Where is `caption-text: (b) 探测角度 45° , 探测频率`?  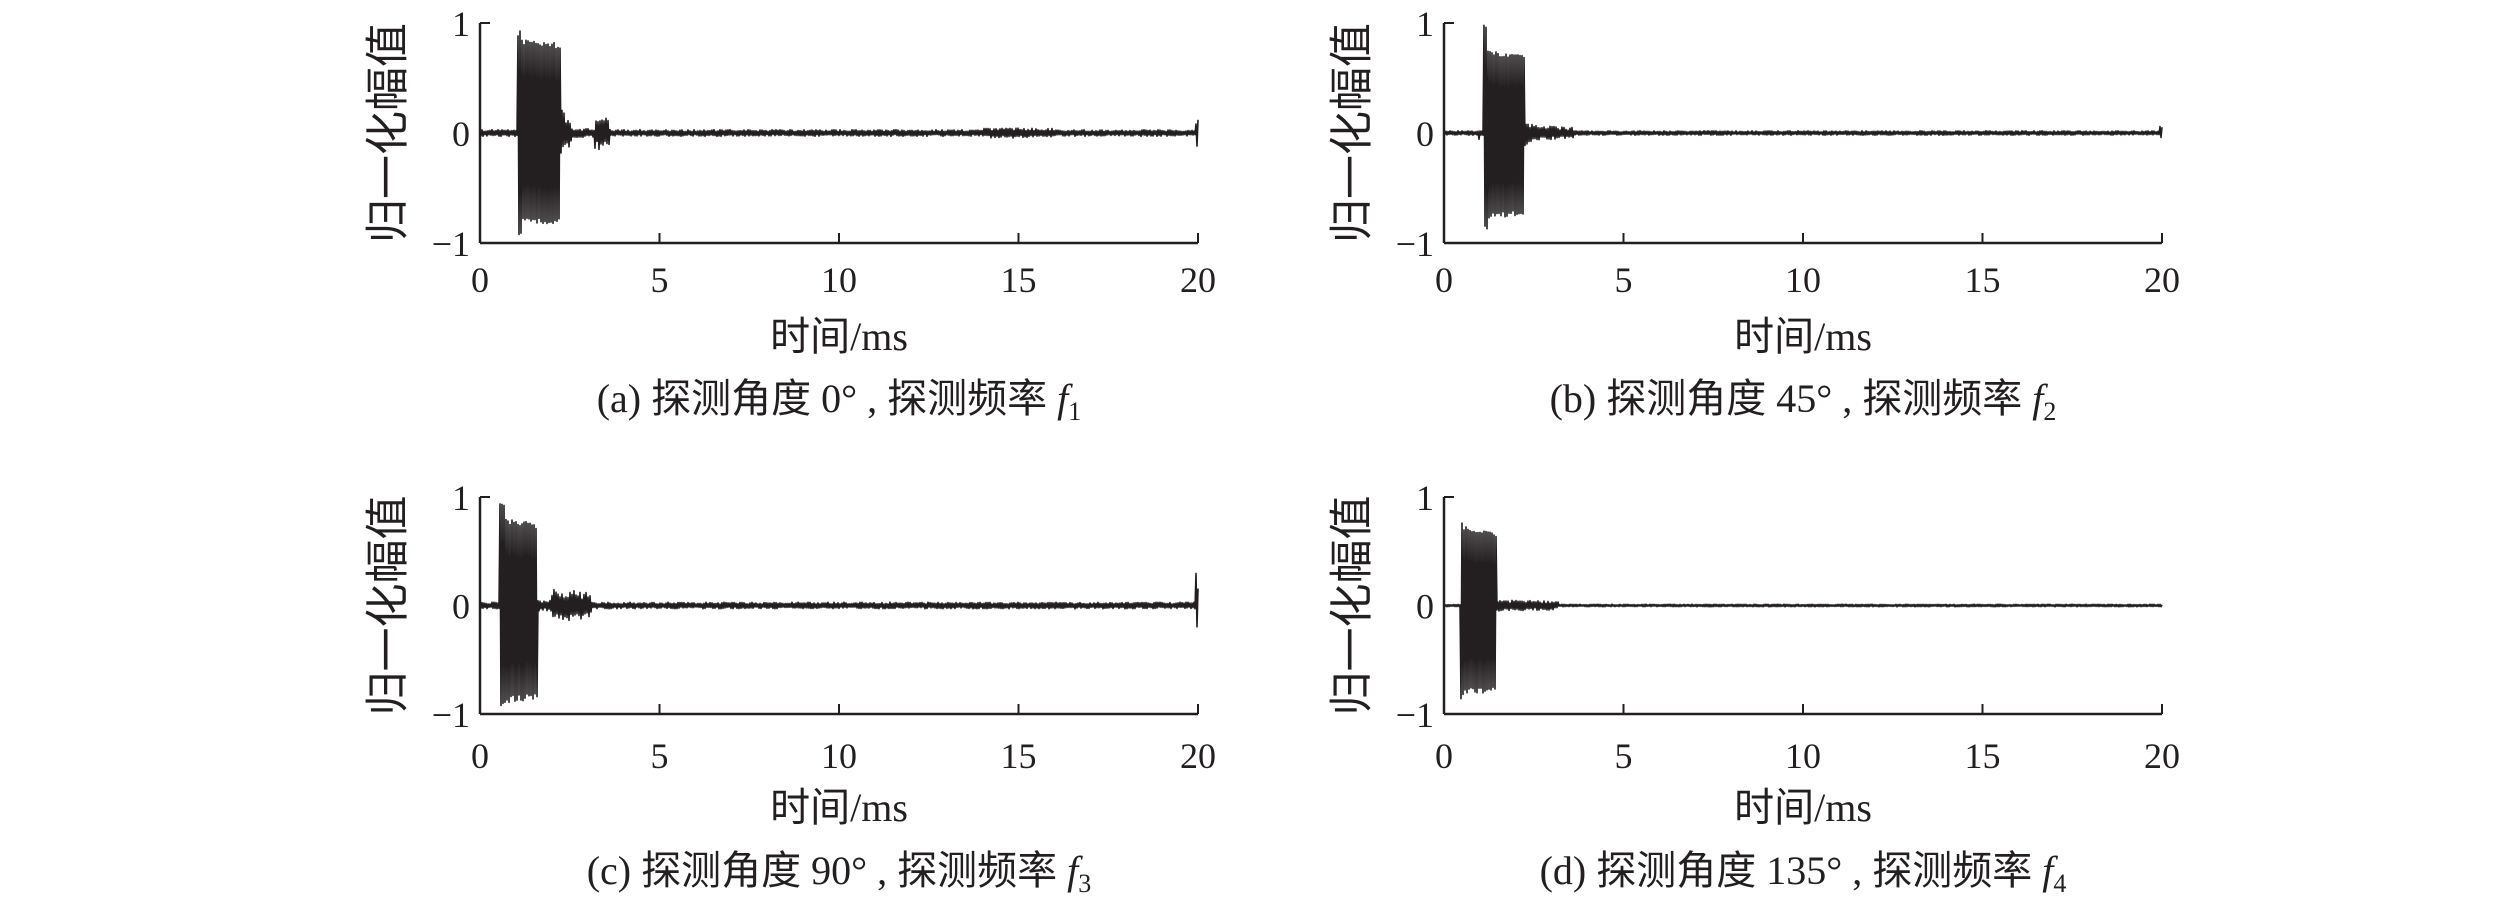
caption-text: (b) 探测角度 45° , 探测频率 is located at coordinates (1791, 398).